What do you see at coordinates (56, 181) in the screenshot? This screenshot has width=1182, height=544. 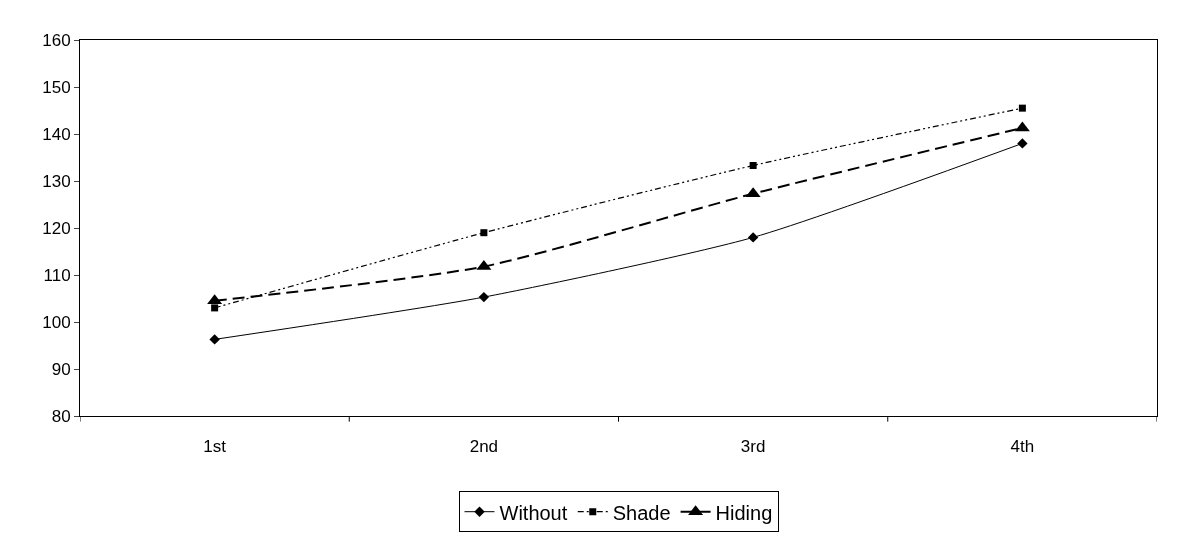 I see `y-tick-label: 130` at bounding box center [56, 181].